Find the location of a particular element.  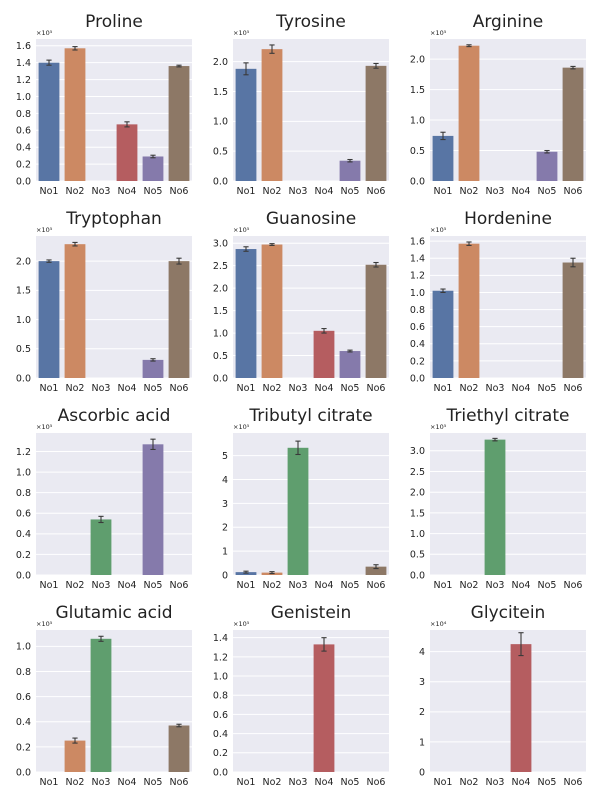

bar-no4 is located at coordinates (127, 152).